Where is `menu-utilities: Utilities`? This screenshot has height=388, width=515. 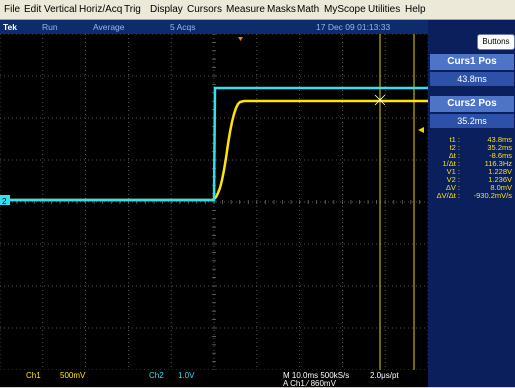 menu-utilities: Utilities is located at coordinates (384, 9).